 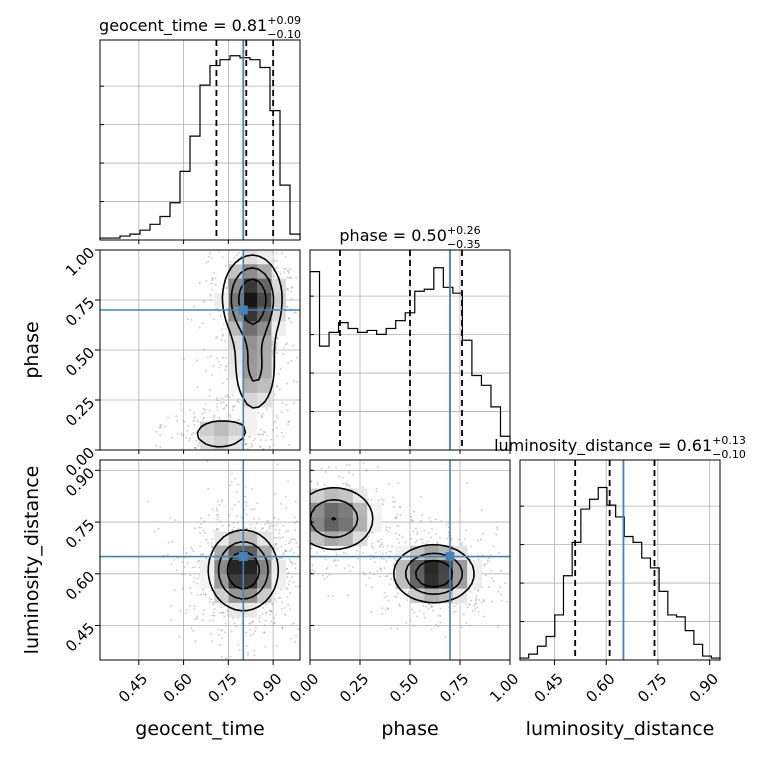 What do you see at coordinates (200, 560) in the screenshot?
I see `panel-frame` at bounding box center [200, 560].